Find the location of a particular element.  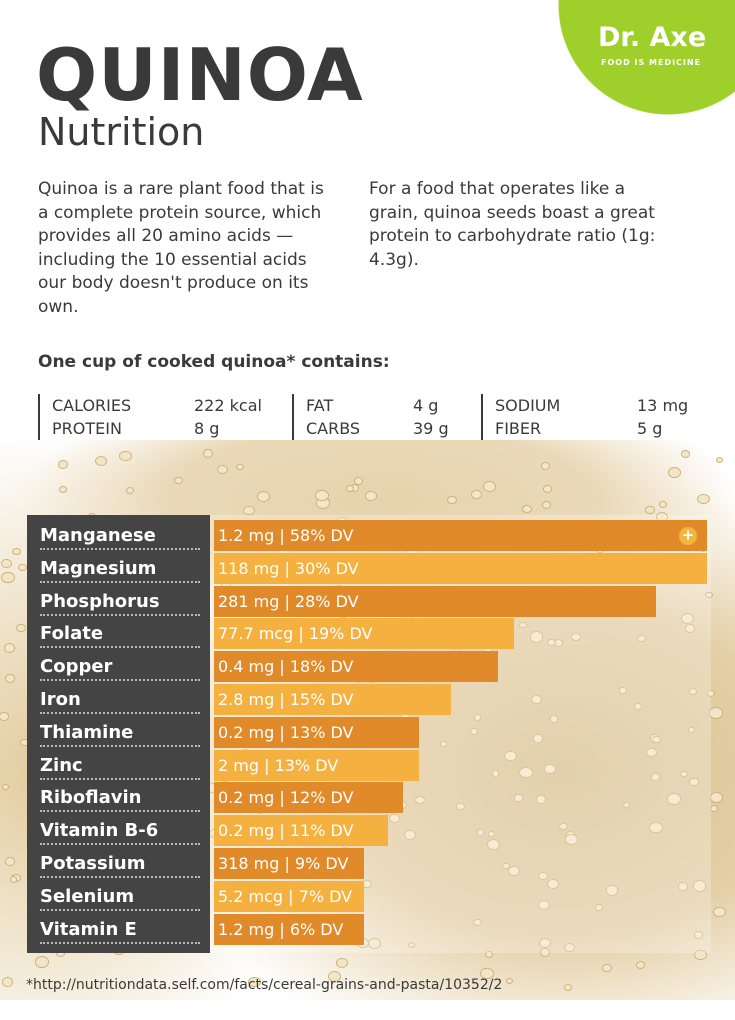

category-label: Folate is located at coordinates (120, 632).